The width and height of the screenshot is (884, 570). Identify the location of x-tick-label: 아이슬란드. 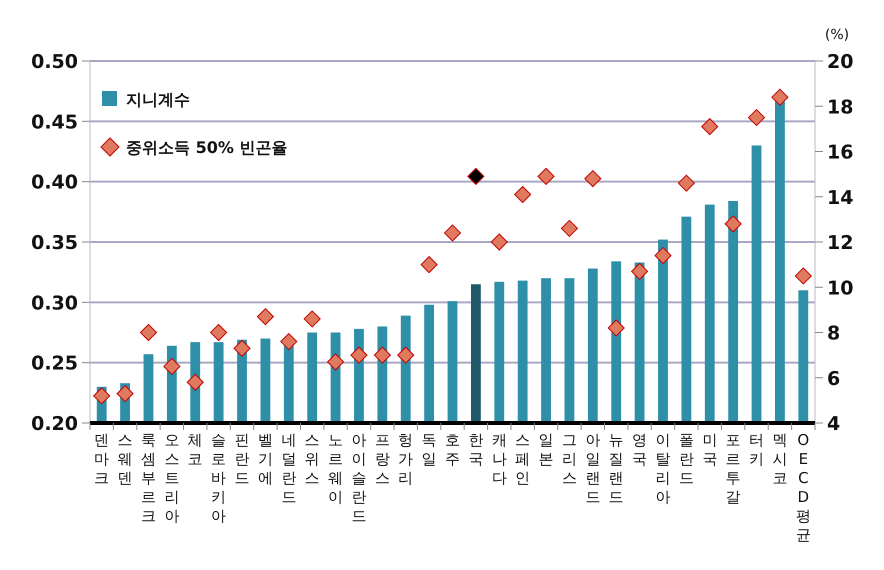
(358, 478).